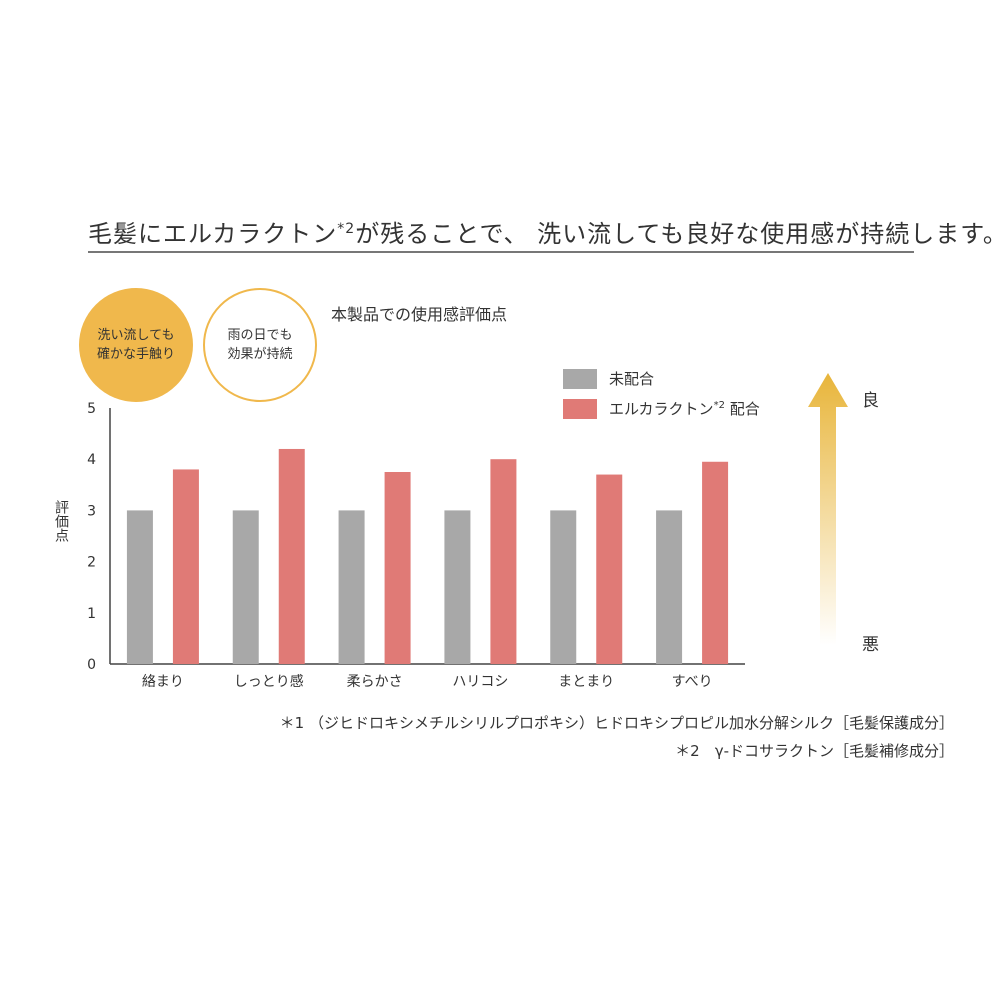 Image resolution: width=1000 pixels, height=1000 pixels. Describe the element at coordinates (419, 314) in the screenshot. I see `chart-title: 本製品での使用感評価点` at that location.